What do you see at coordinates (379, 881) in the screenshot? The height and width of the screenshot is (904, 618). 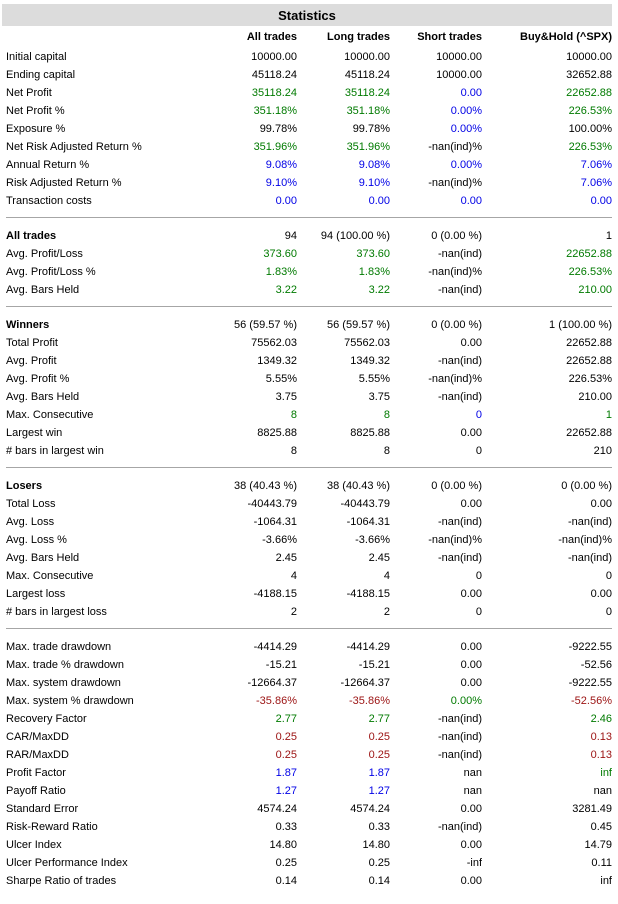 I see `cell-long-trades: 0.14` at bounding box center [379, 881].